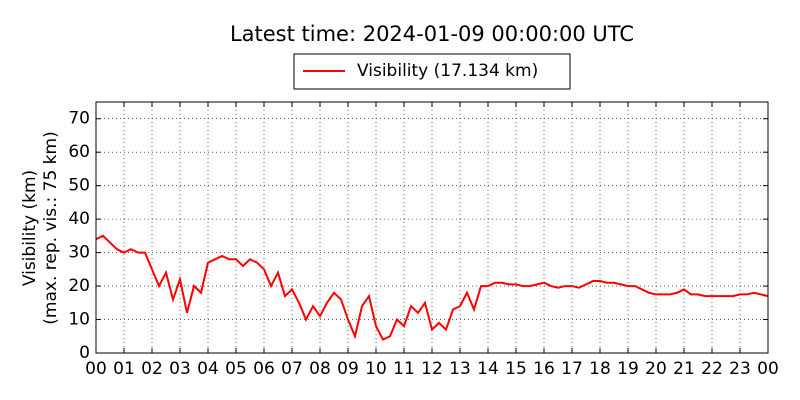  What do you see at coordinates (712, 369) in the screenshot?
I see `x-tick-label: 22` at bounding box center [712, 369].